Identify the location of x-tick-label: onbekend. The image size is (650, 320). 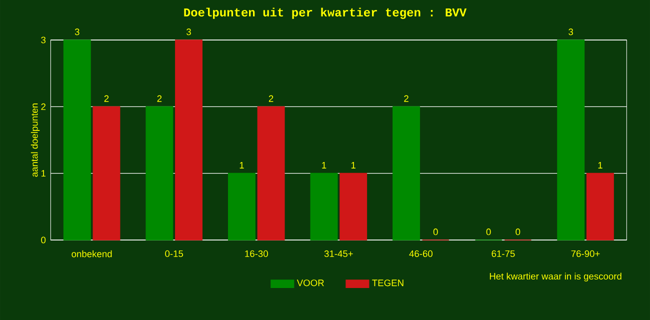
(92, 254).